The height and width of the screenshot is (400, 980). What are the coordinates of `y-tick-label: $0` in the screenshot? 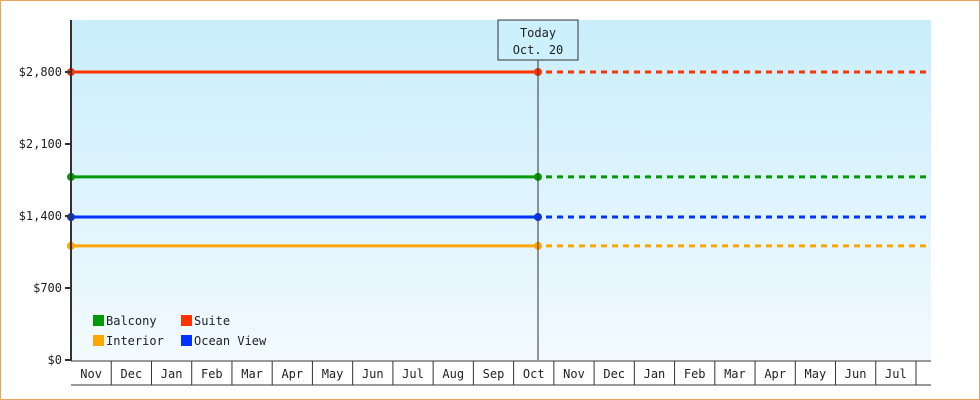 It's located at (55, 360).